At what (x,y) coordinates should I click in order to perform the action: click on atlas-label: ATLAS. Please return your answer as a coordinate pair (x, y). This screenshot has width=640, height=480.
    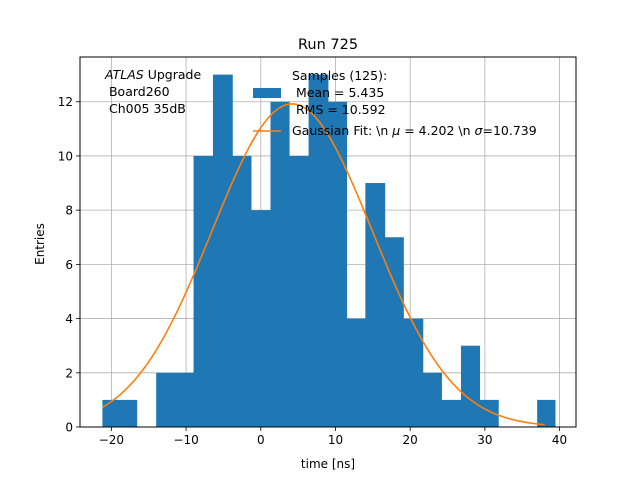
    Looking at the image, I should click on (124, 74).